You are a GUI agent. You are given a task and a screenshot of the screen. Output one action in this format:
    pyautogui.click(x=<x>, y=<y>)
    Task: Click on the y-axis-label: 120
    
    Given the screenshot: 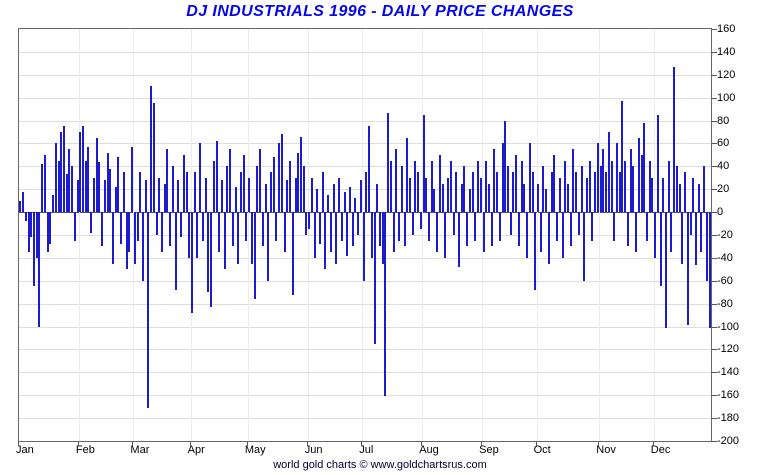 What is the action you would take?
    pyautogui.click(x=726, y=74)
    